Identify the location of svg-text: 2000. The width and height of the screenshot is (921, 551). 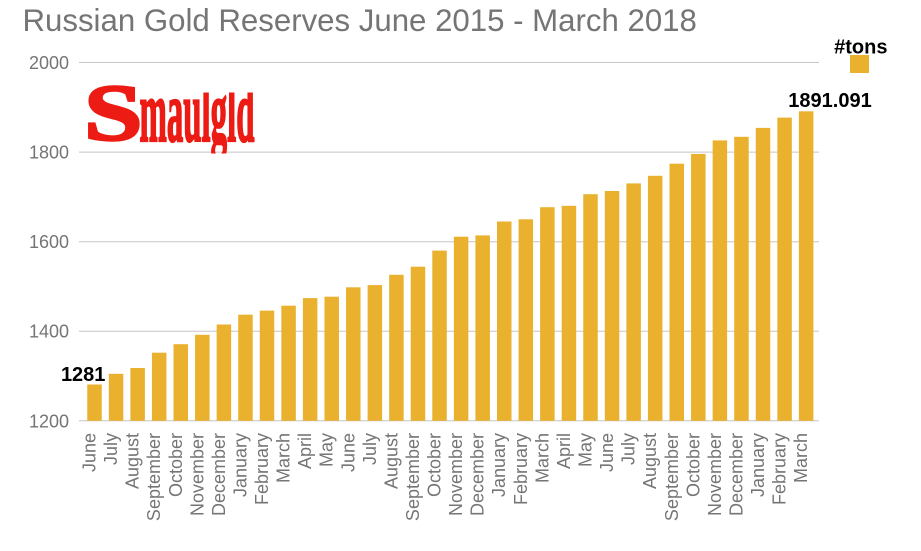
(49, 63).